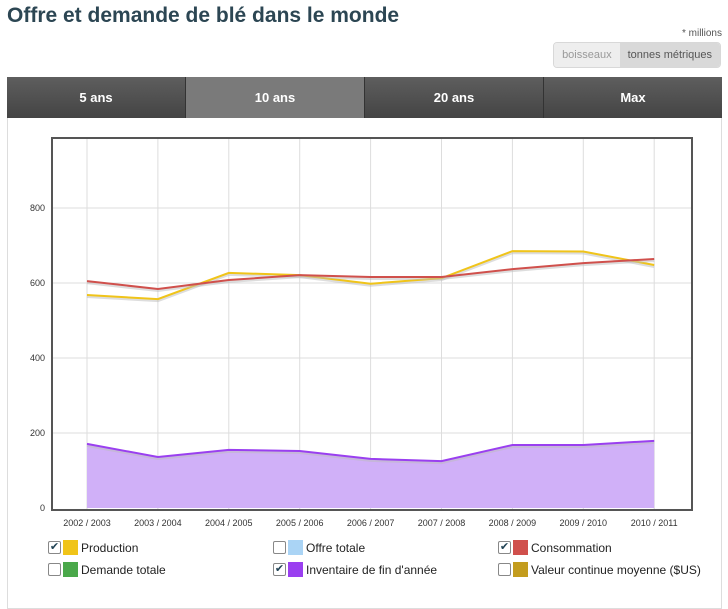 Image resolution: width=728 pixels, height=609 pixels. What do you see at coordinates (42, 508) in the screenshot?
I see `y-tick-label: 0` at bounding box center [42, 508].